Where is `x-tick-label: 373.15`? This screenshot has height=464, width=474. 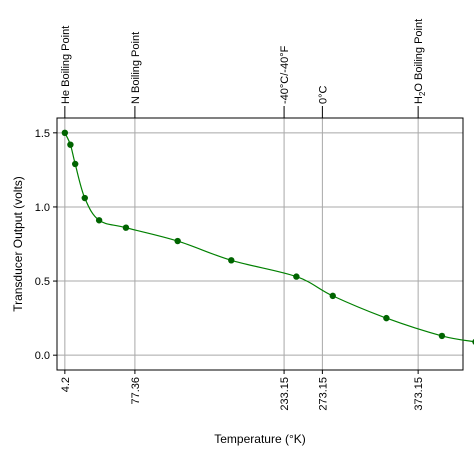 x-tick-label: 373.15 is located at coordinates (419, 394).